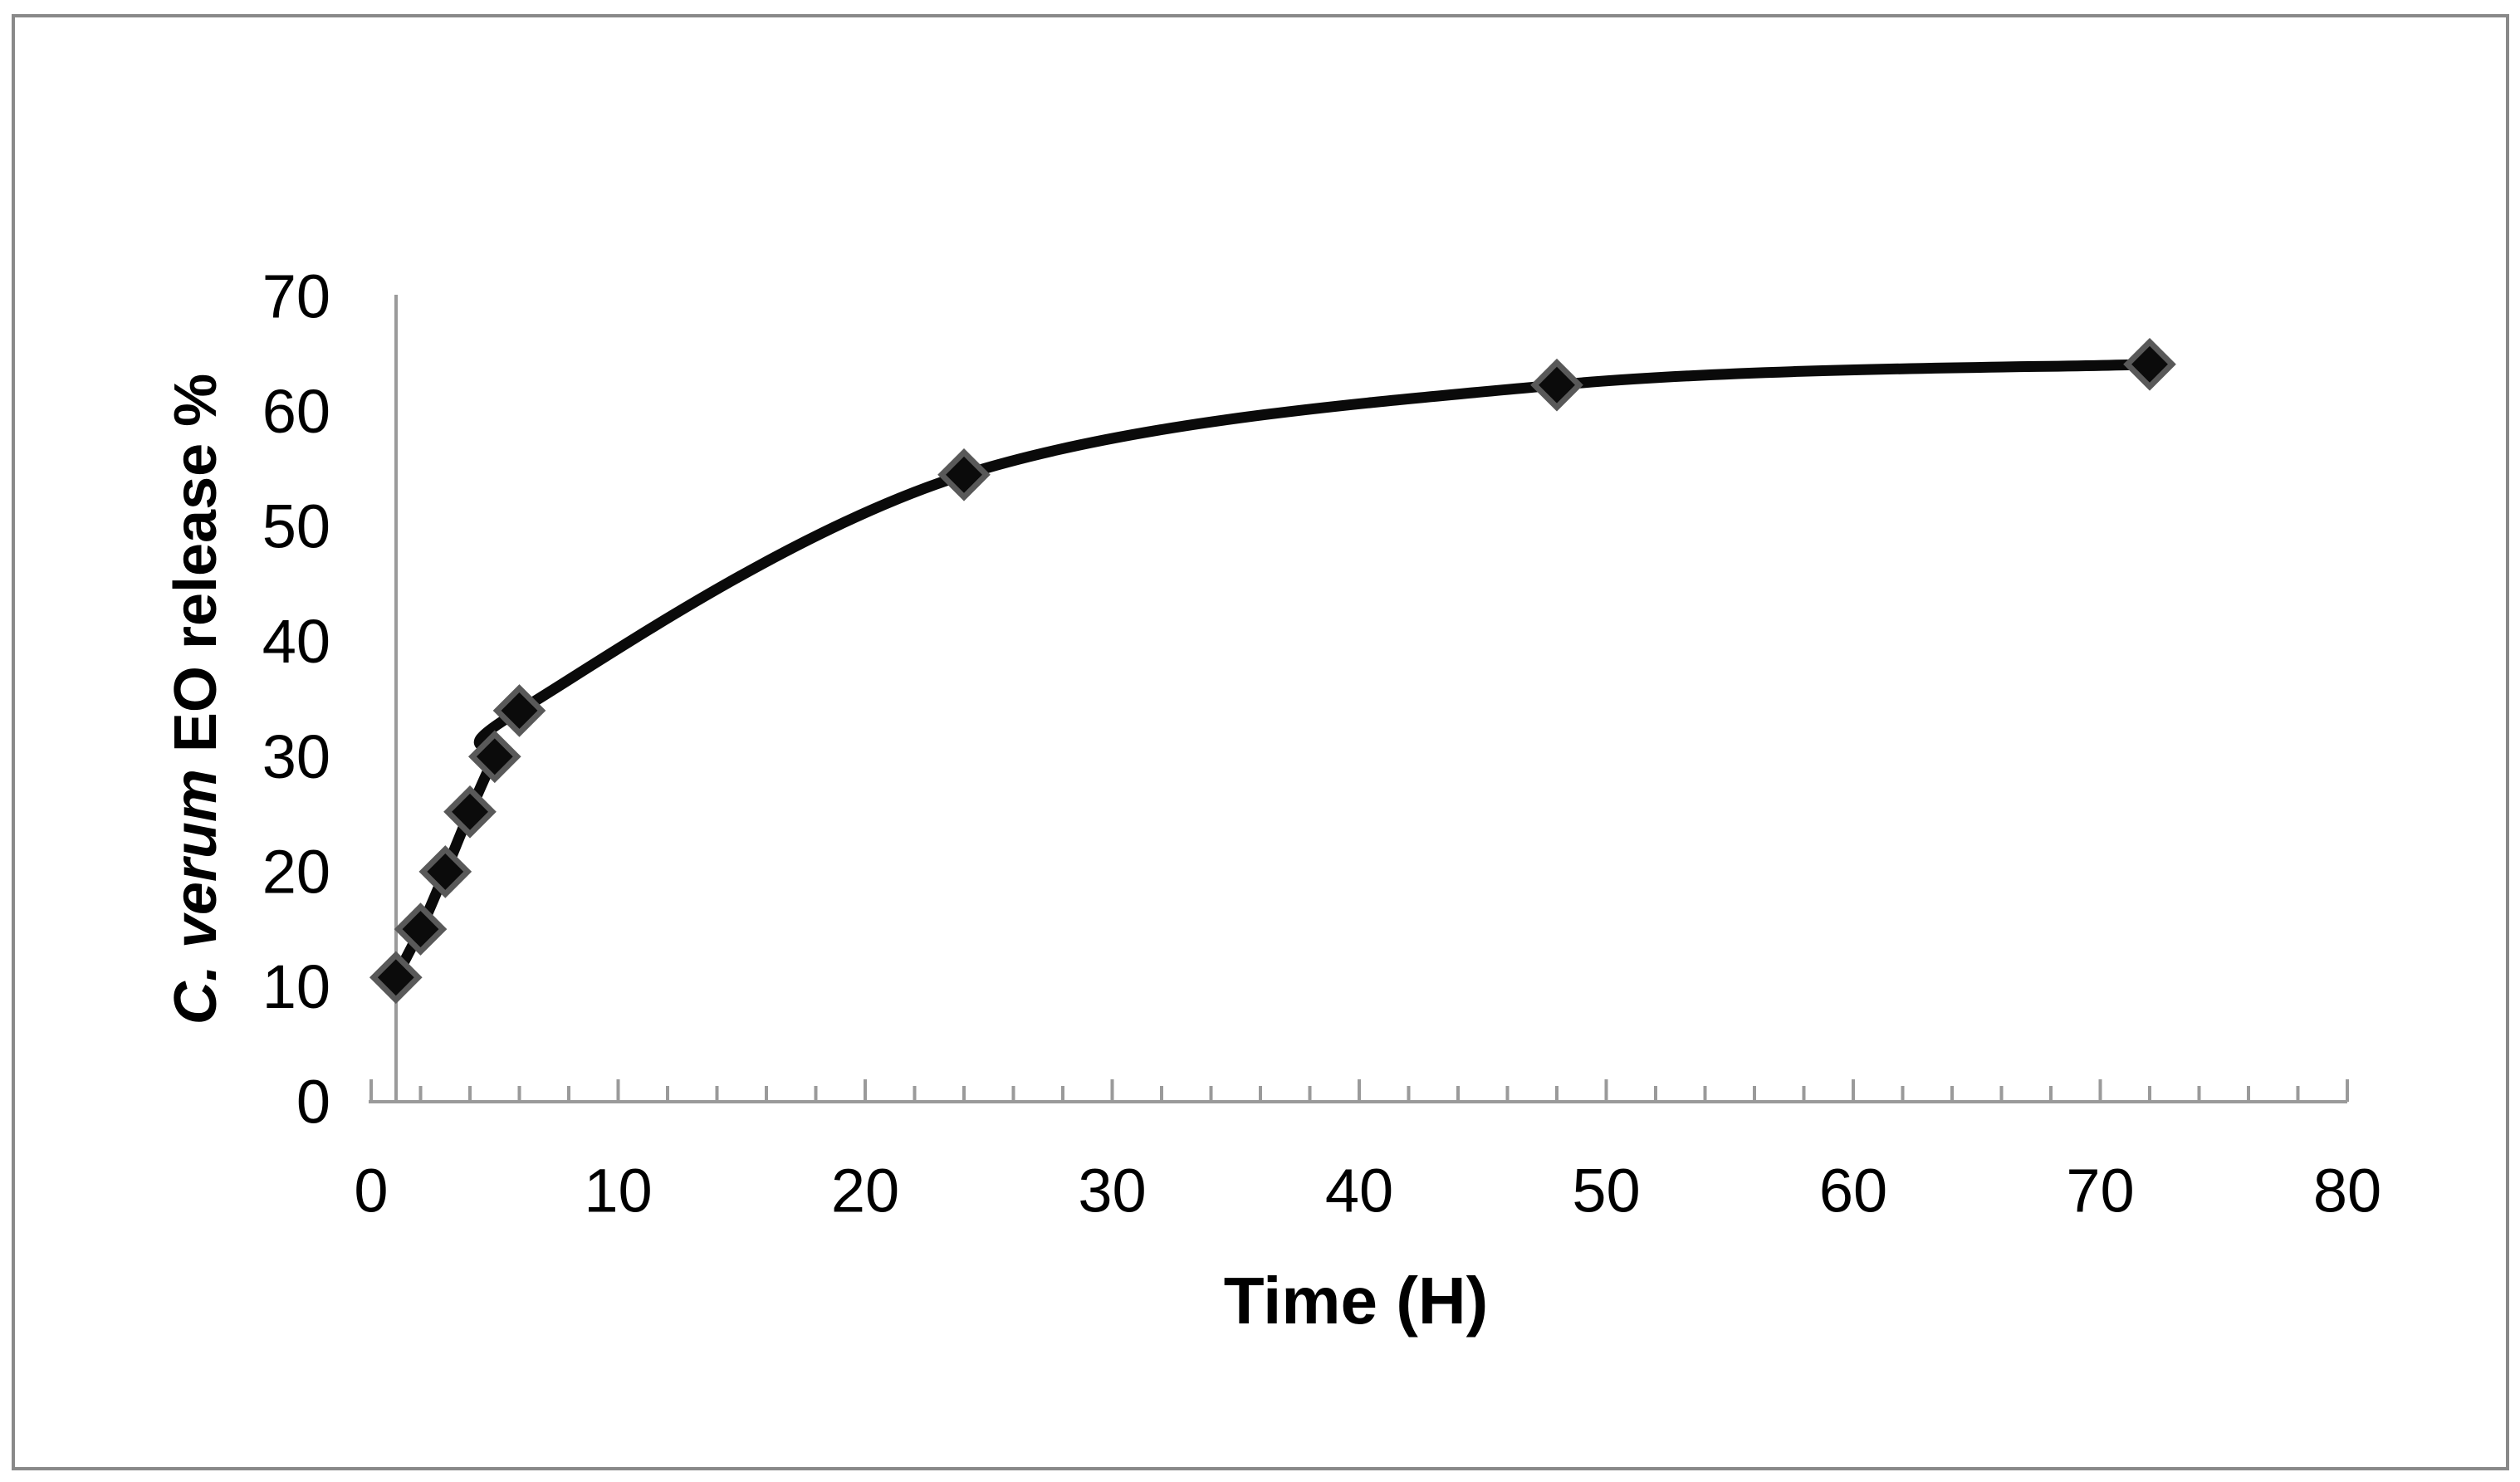 Image resolution: width=2520 pixels, height=1482 pixels. What do you see at coordinates (296, 986) in the screenshot?
I see `y-tick-label: 10` at bounding box center [296, 986].